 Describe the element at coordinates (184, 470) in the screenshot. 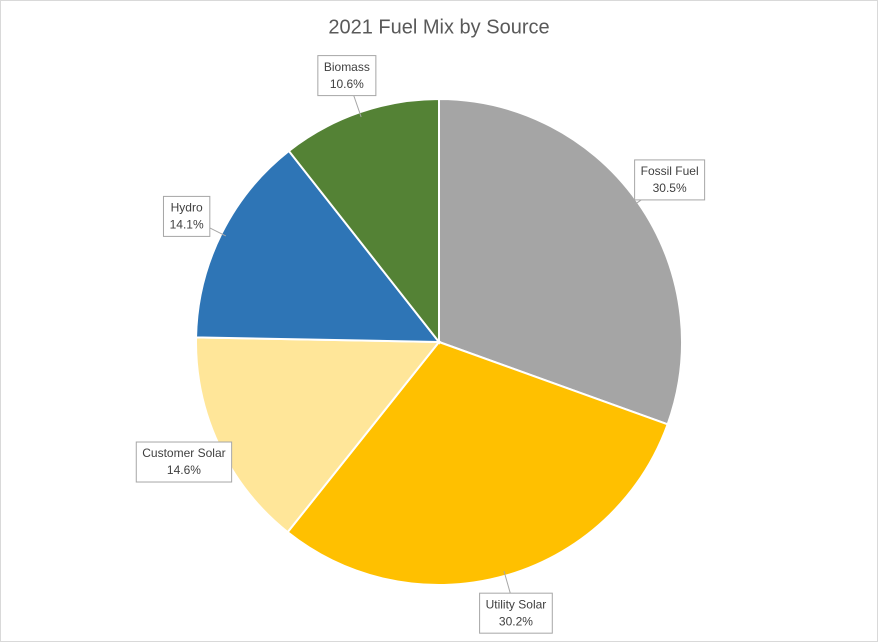

I see `data-label-value: 14.6%` at that location.